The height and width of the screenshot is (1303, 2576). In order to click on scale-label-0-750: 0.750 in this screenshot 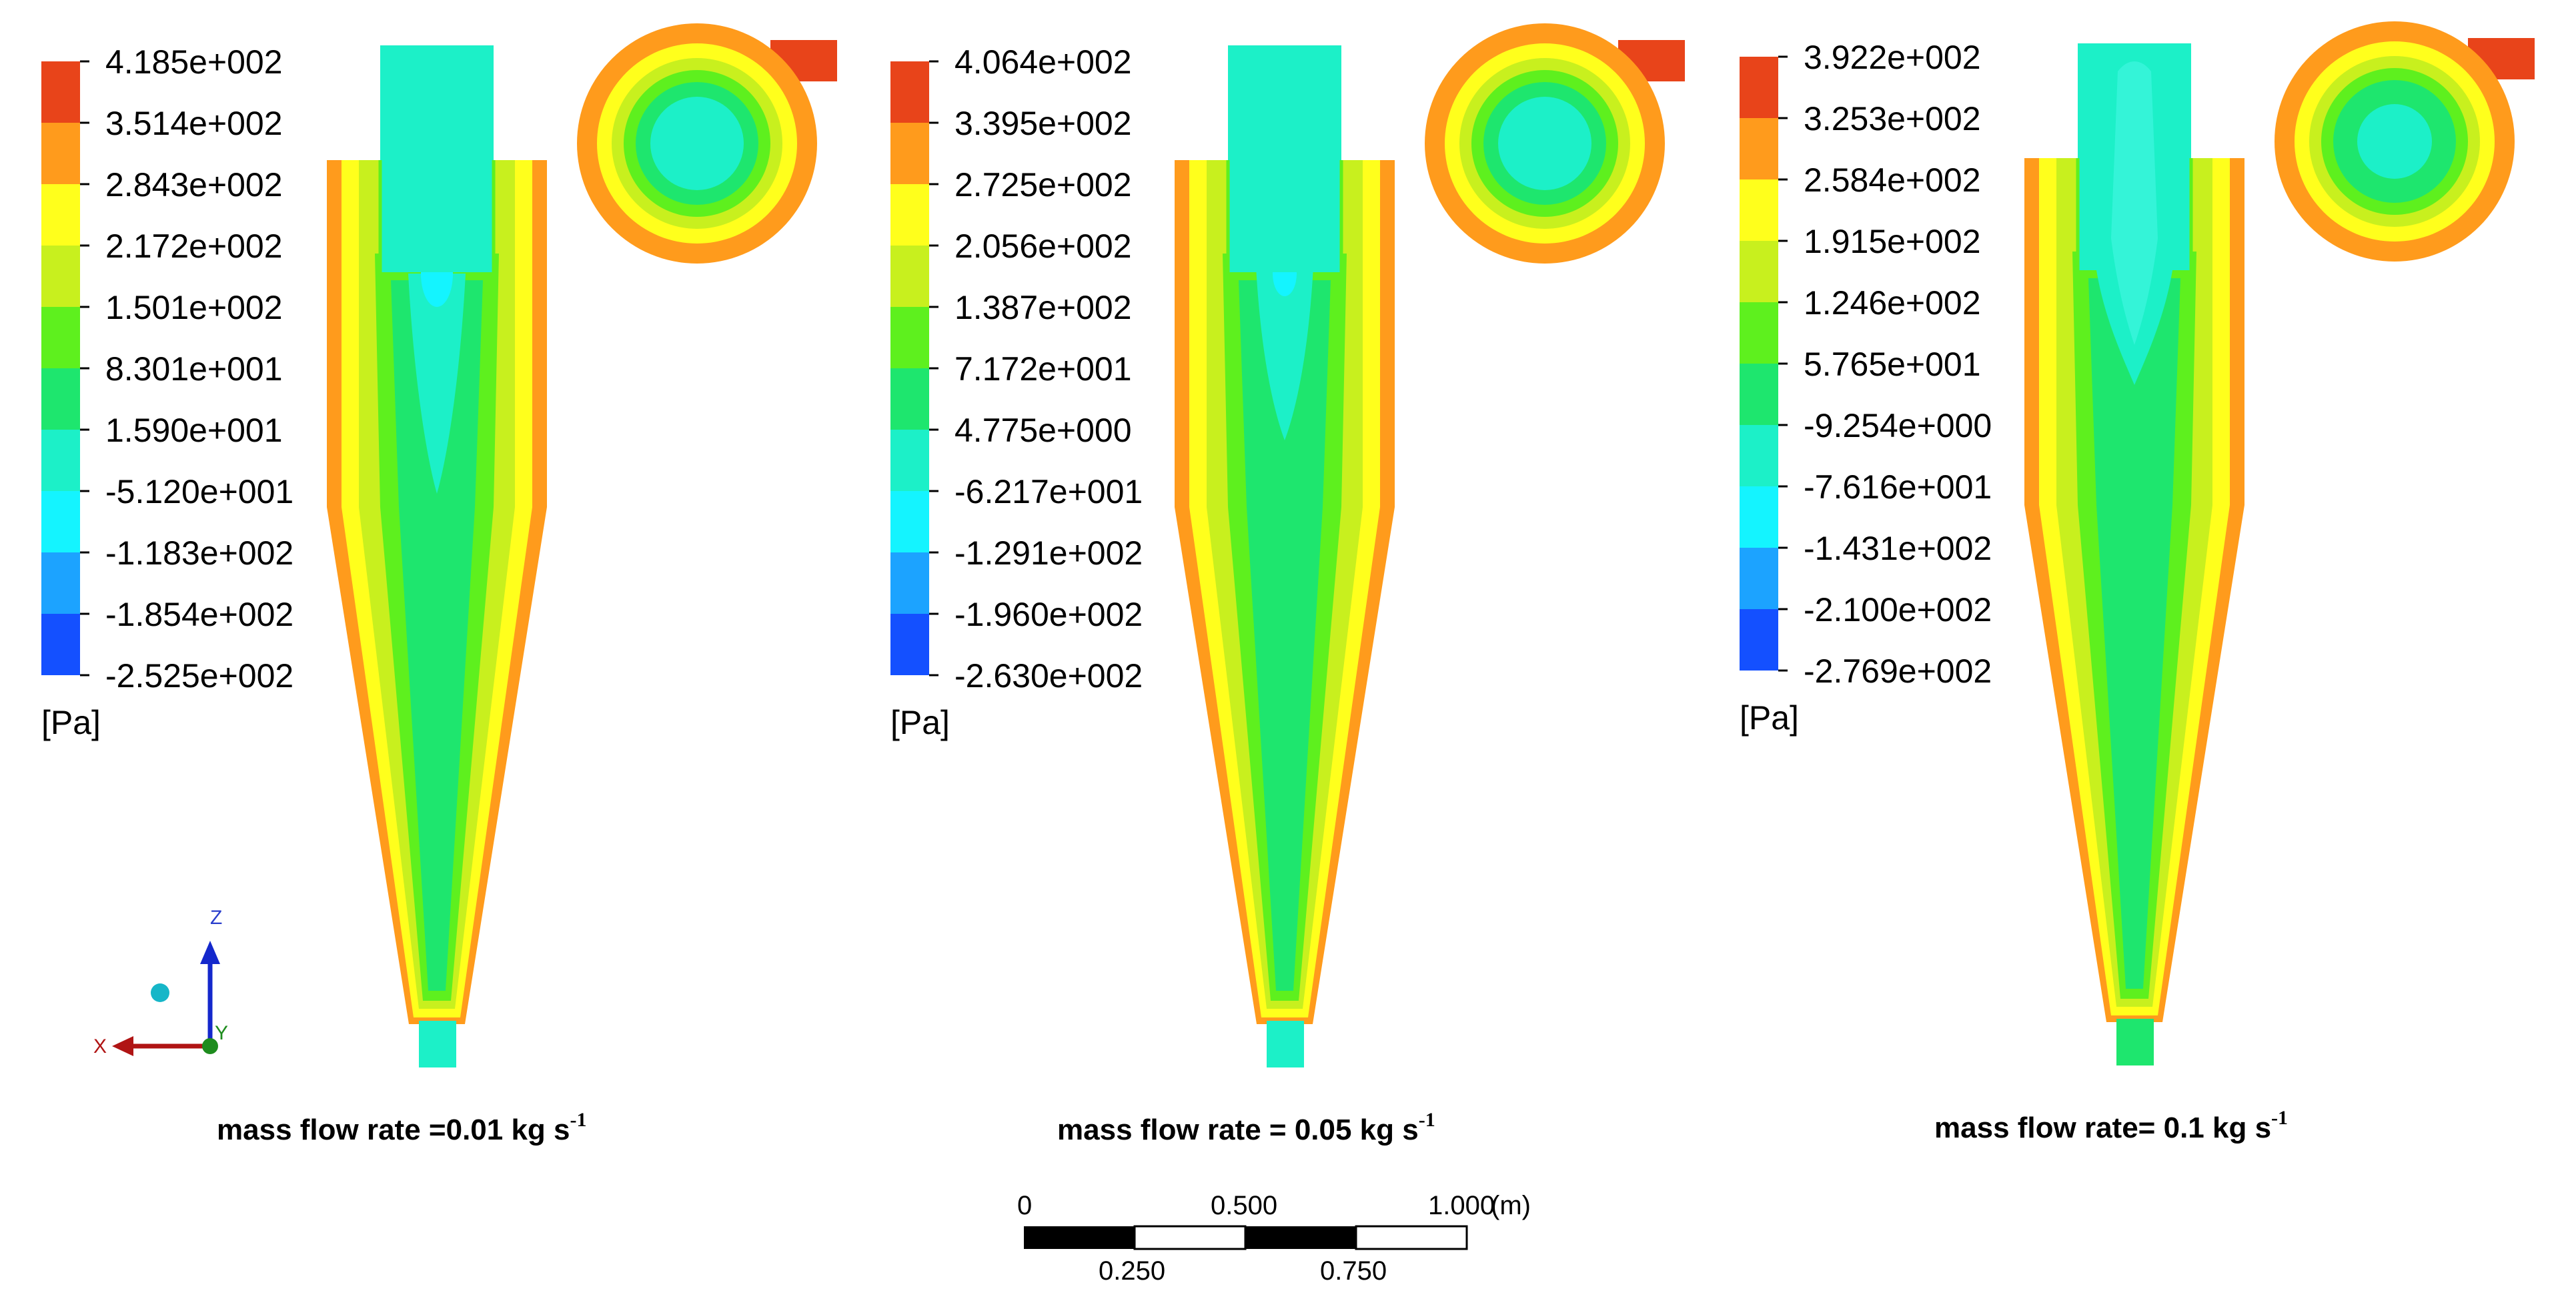, I will do `click(1353, 1271)`.